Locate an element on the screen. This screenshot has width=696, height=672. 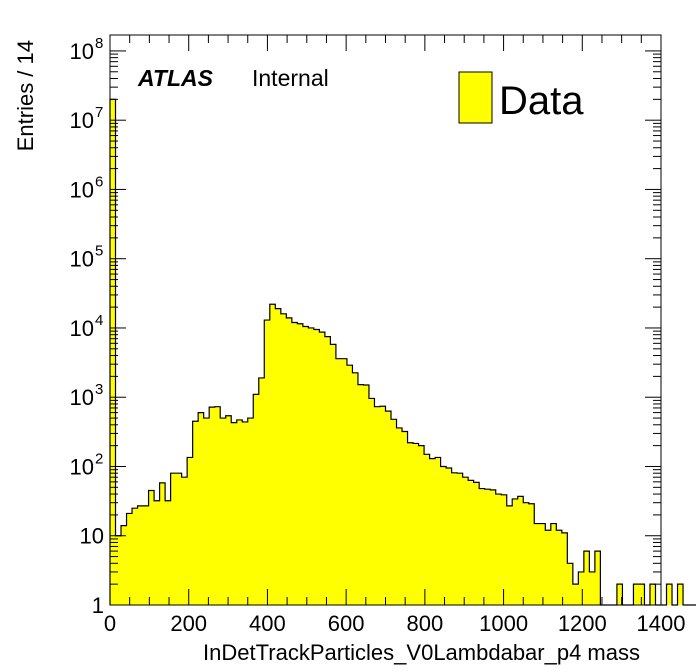
atlas-label: ATLAS is located at coordinates (175, 78).